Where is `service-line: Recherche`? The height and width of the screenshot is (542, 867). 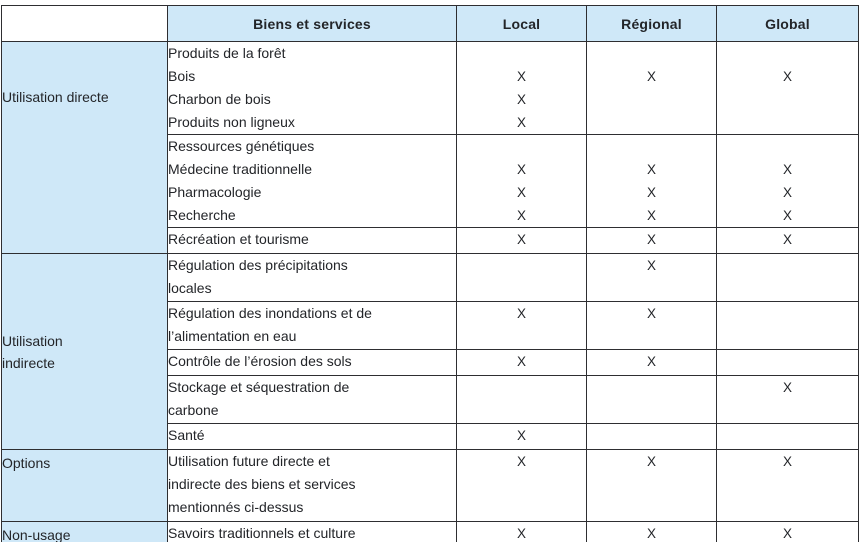 service-line: Recherche is located at coordinates (202, 215).